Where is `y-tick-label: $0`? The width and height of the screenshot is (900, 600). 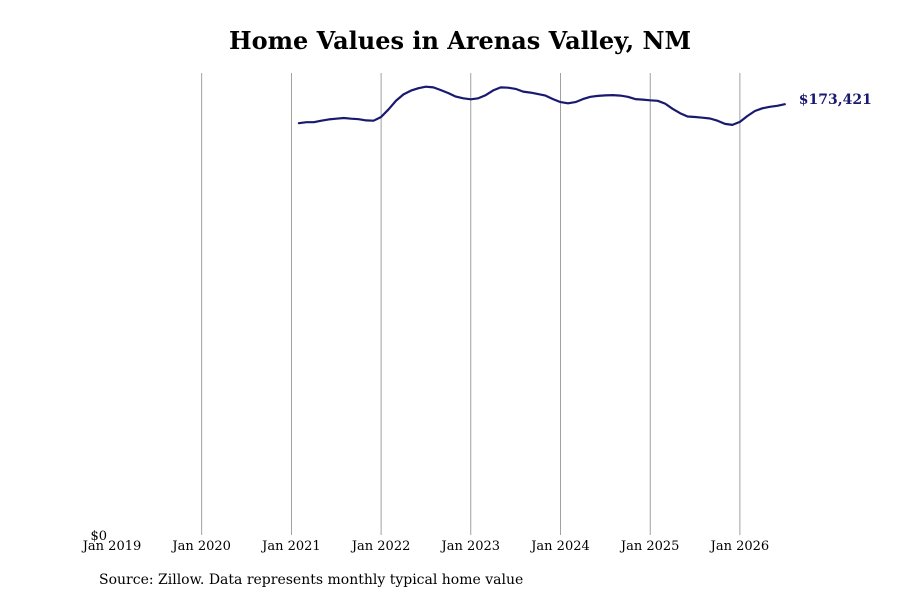
y-tick-label: $0 is located at coordinates (98, 536).